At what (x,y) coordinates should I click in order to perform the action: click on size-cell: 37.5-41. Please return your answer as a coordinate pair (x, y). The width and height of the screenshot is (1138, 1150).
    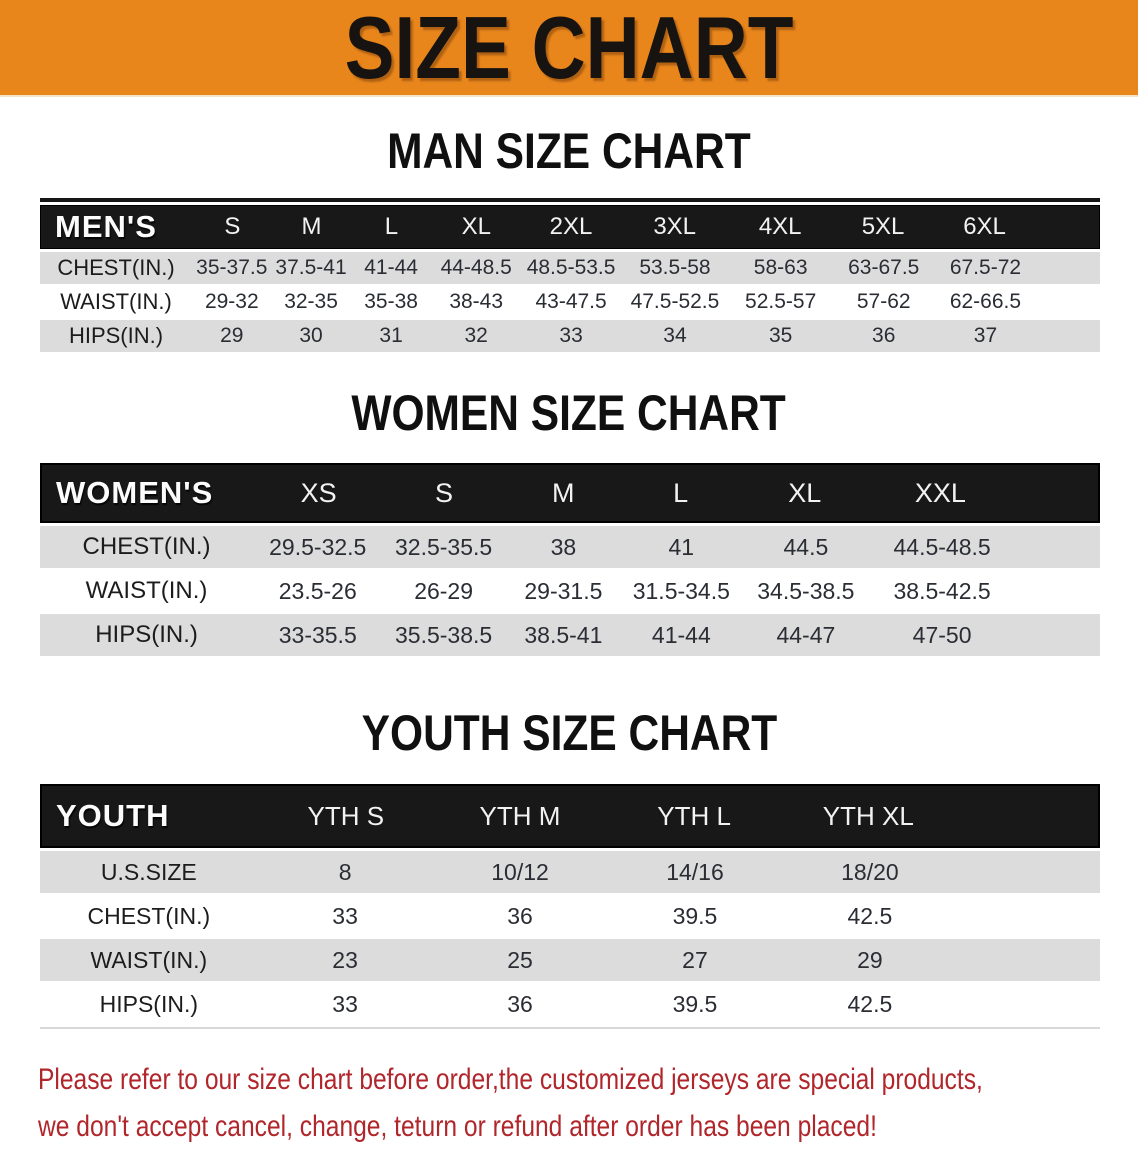
    Looking at the image, I should click on (311, 267).